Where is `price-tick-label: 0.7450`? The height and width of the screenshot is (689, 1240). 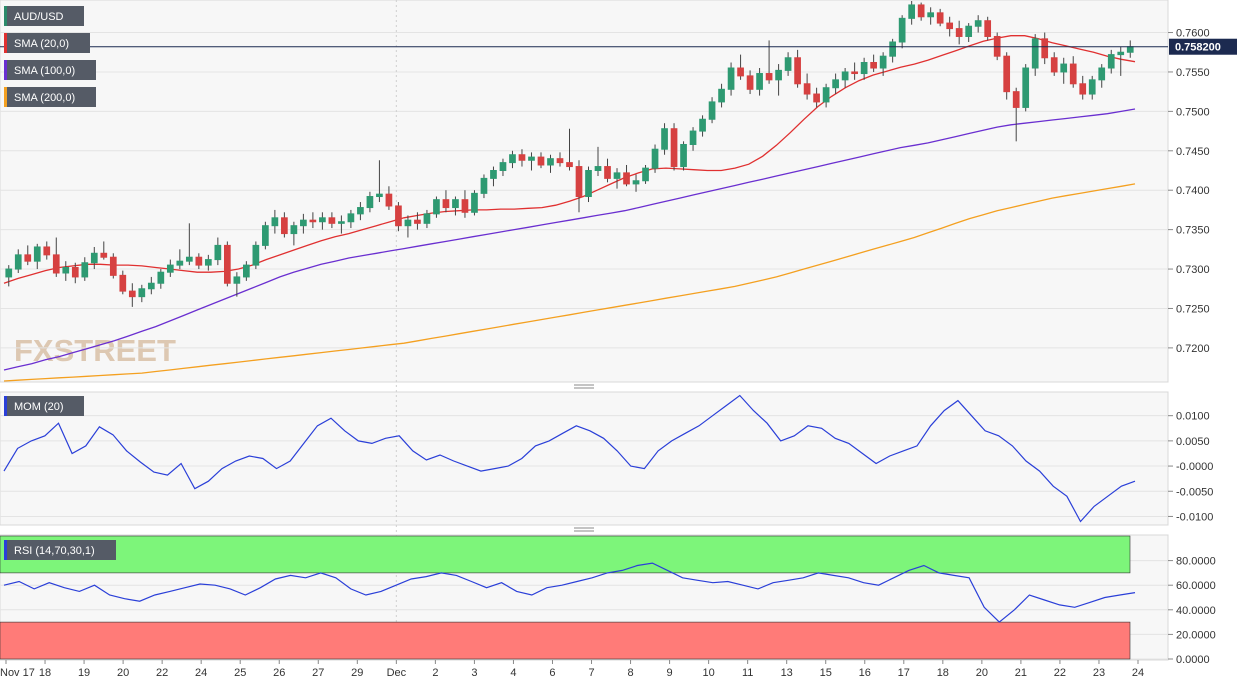
price-tick-label: 0.7450 is located at coordinates (1193, 152).